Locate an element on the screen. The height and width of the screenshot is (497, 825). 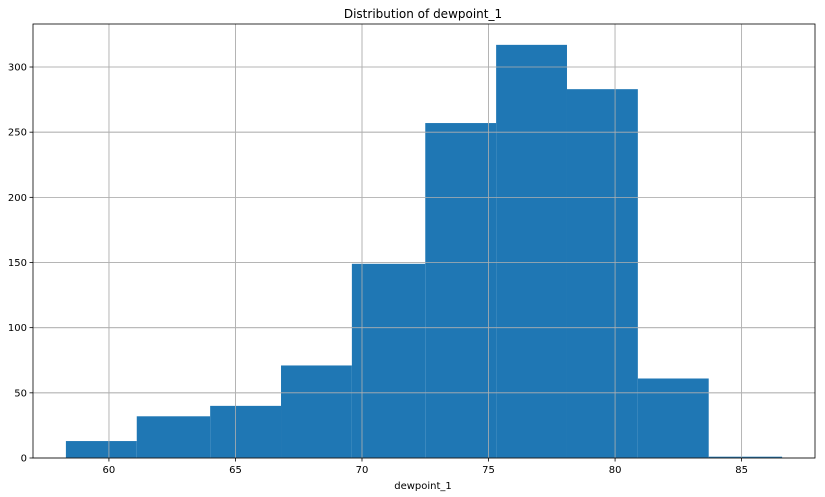
x-tick-label: 85 is located at coordinates (741, 470).